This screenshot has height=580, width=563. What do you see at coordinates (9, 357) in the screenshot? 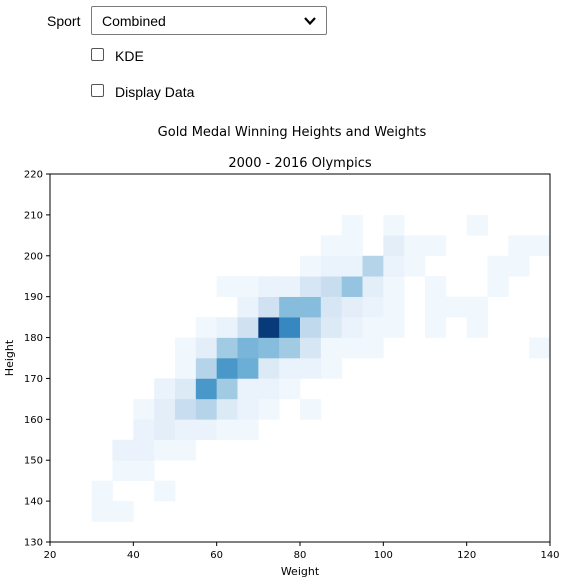
I see `y-axis-label: Height` at bounding box center [9, 357].